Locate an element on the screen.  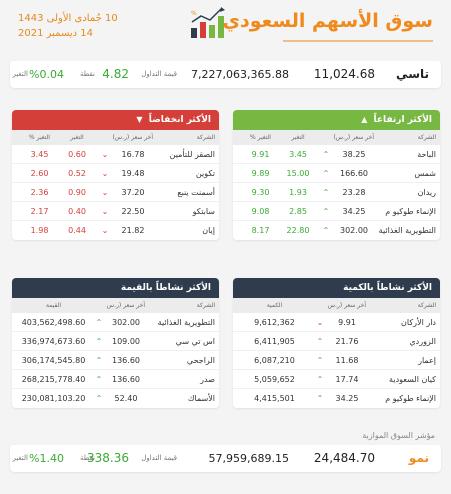
table-row: التطويرية الغذائية 302.00 ⌃ 22.80 8.17 is located at coordinates (336, 230).